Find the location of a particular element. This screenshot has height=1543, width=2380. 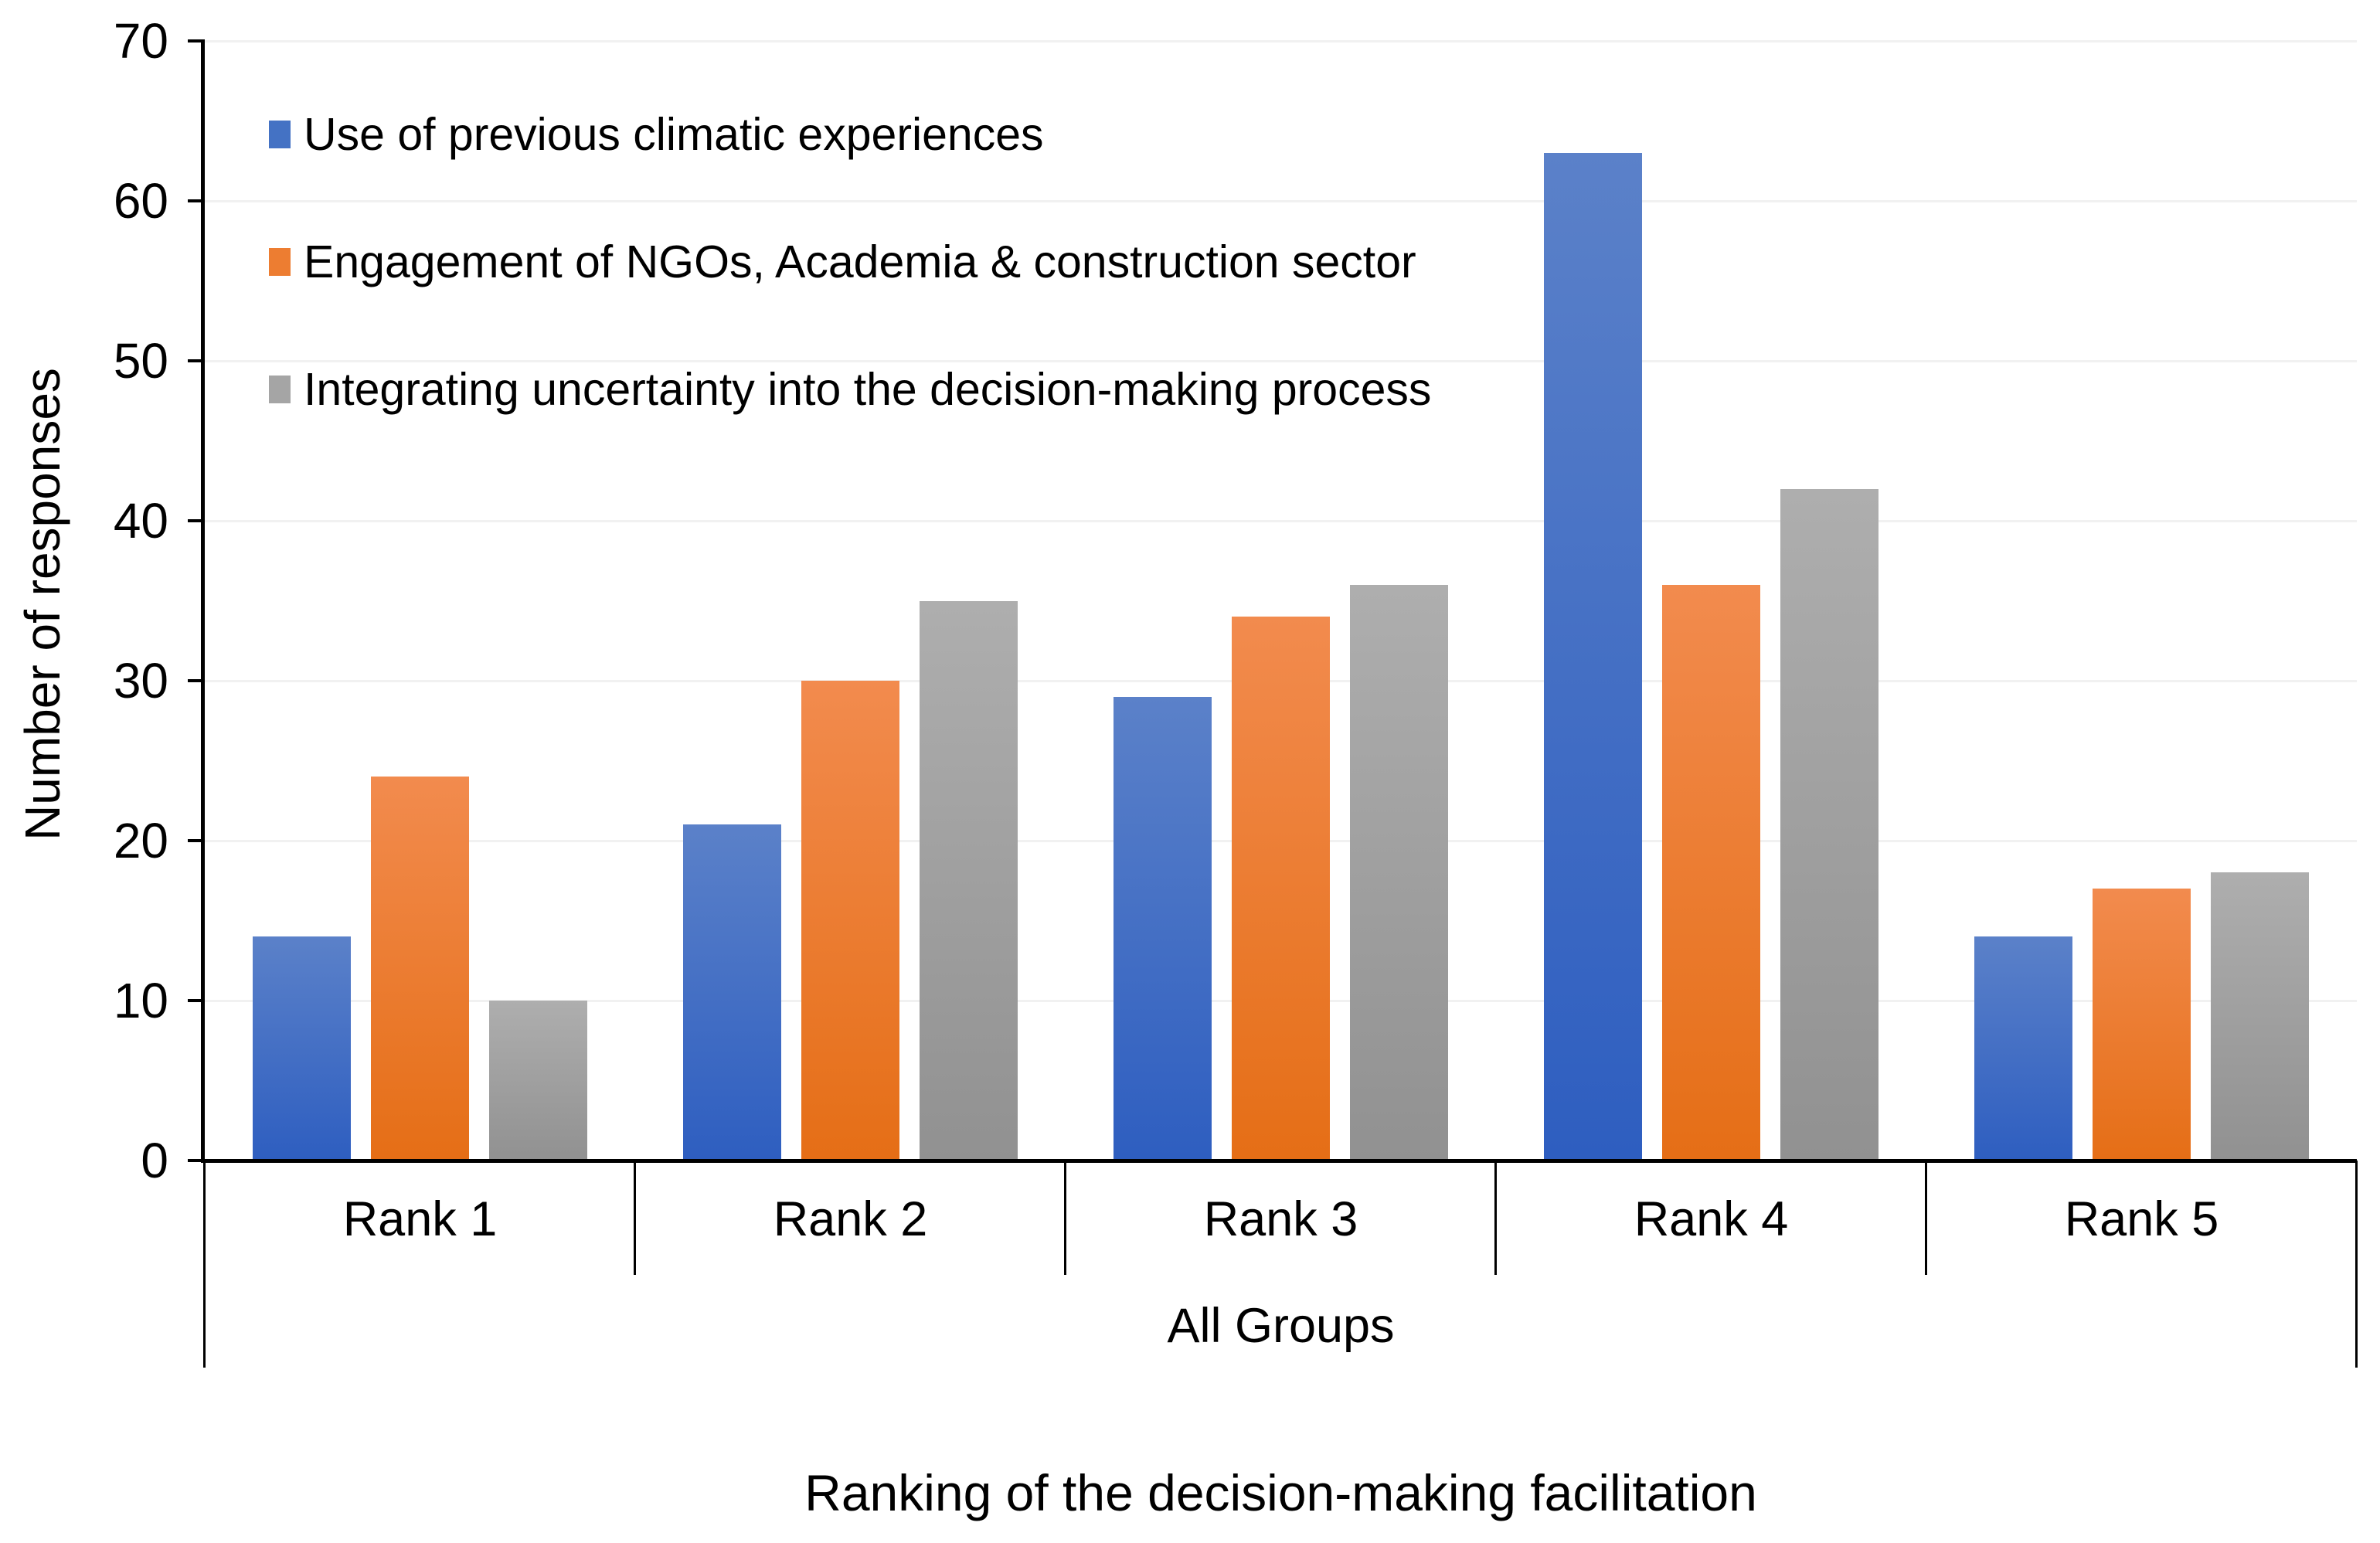

y-tick-label: 50 is located at coordinates (140, 361).